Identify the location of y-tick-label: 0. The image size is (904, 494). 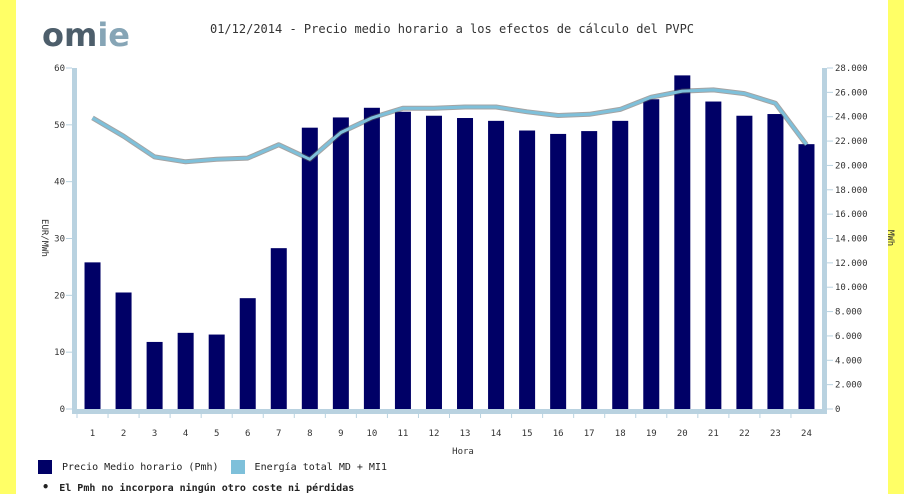
(62, 410).